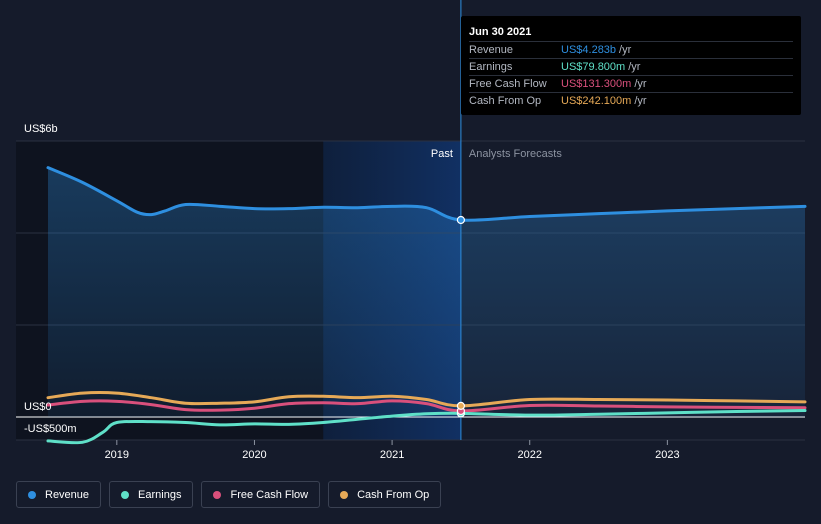  What do you see at coordinates (117, 455) in the screenshot?
I see `x-tick-label: 2019` at bounding box center [117, 455].